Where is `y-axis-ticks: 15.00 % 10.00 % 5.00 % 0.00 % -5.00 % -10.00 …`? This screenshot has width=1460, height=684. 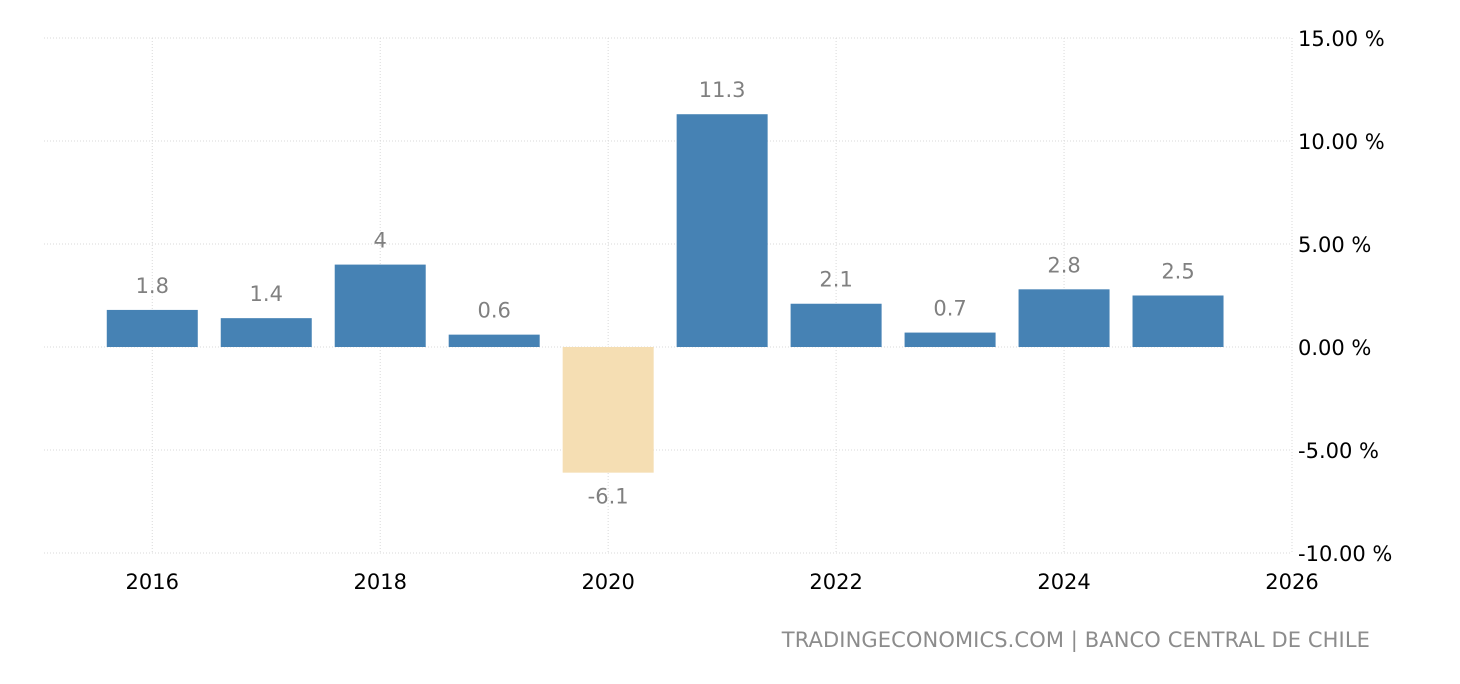
y-axis-ticks: 15.00 % 10.00 % 5.00 % 0.00 % -5.00 % -10.00 … is located at coordinates (1345, 296).